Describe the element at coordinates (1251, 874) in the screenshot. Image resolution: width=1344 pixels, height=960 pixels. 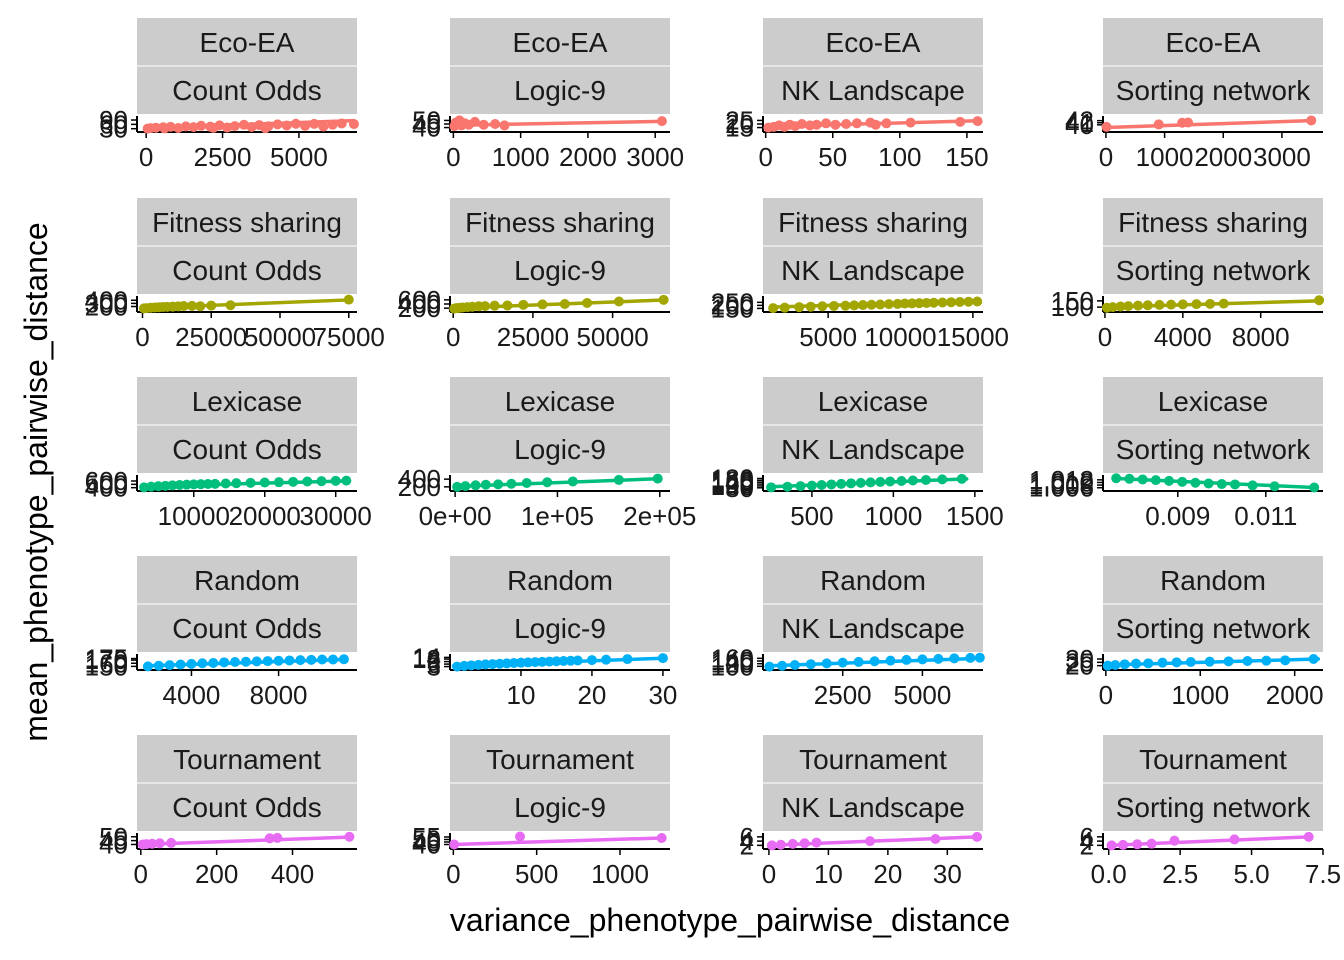
I see `x-tick-label: 5.0` at that location.